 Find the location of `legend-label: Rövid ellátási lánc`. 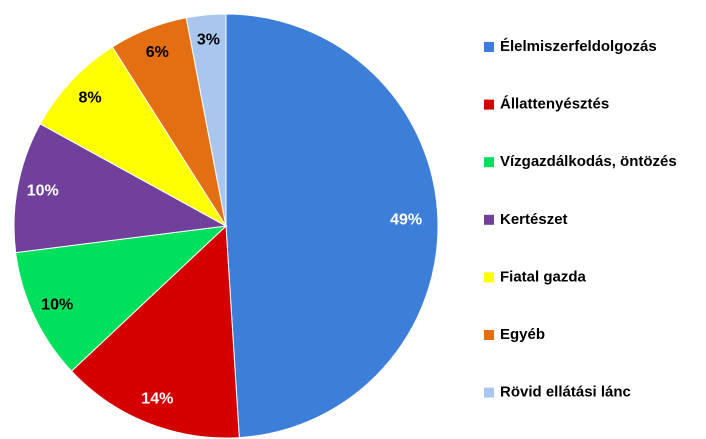

legend-label: Rövid ellátási lánc is located at coordinates (565, 392).